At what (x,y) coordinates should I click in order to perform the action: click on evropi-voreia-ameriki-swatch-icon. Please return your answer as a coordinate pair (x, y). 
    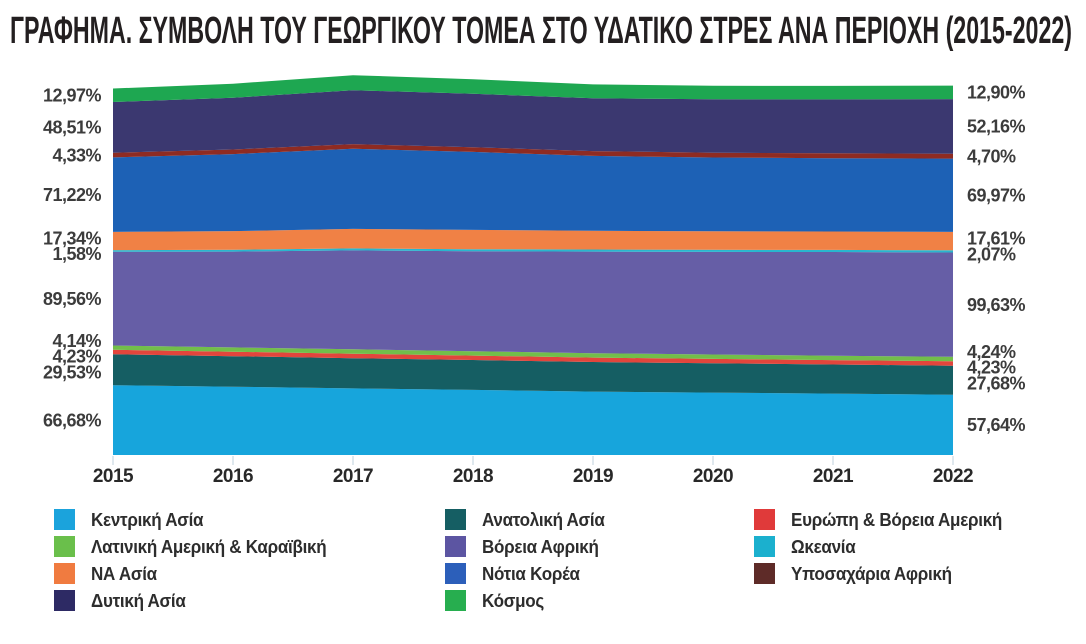
    Looking at the image, I should click on (764, 519).